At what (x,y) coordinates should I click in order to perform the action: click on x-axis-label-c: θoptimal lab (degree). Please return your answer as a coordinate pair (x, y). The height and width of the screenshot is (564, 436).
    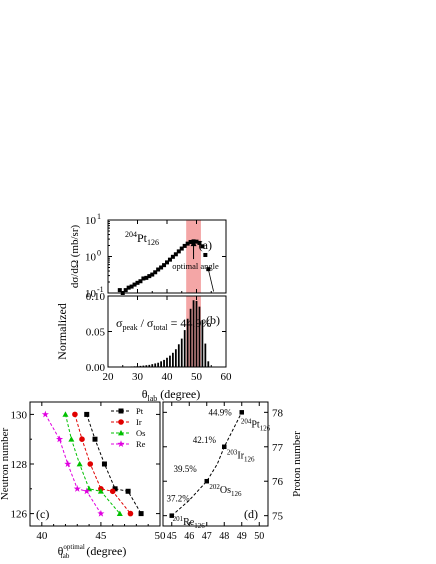
    Looking at the image, I should click on (92, 551).